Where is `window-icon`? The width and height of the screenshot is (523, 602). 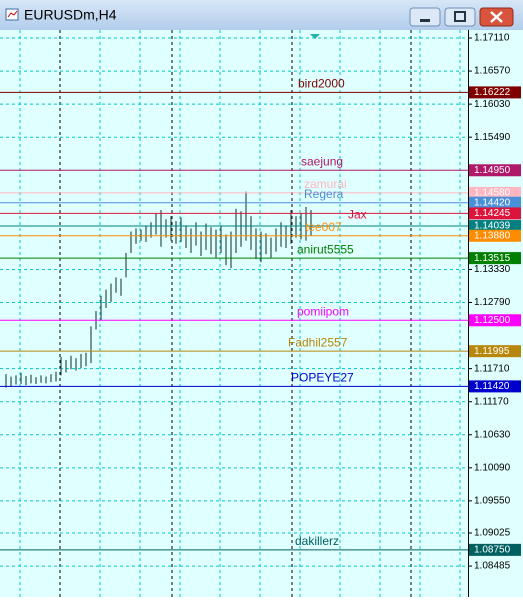
window-icon is located at coordinates (12, 14).